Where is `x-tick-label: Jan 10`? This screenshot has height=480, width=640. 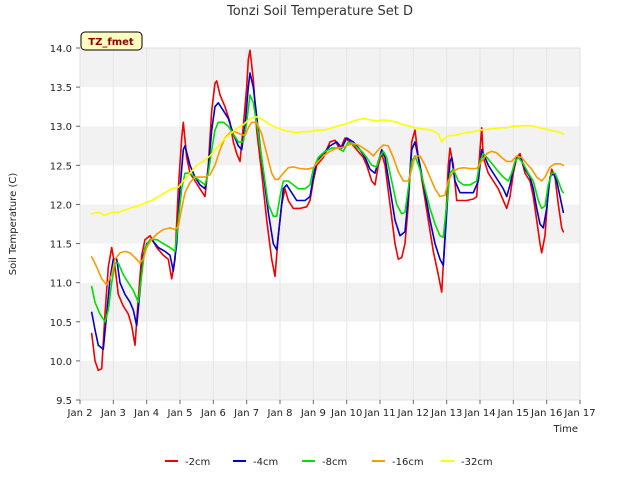 x-tick-label: Jan 10 is located at coordinates (346, 413).